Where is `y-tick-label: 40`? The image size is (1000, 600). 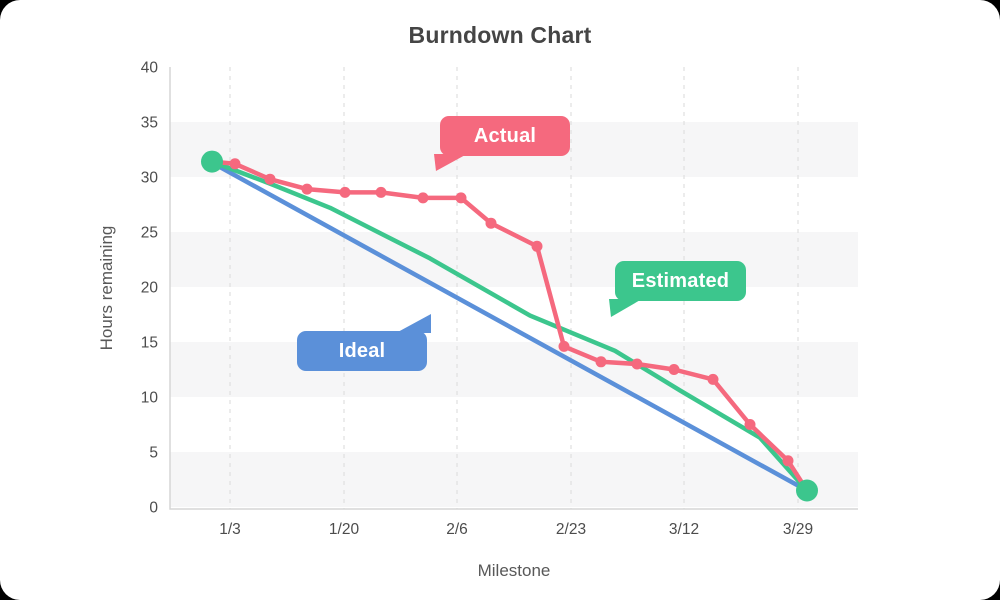
y-tick-label: 40 is located at coordinates (150, 68).